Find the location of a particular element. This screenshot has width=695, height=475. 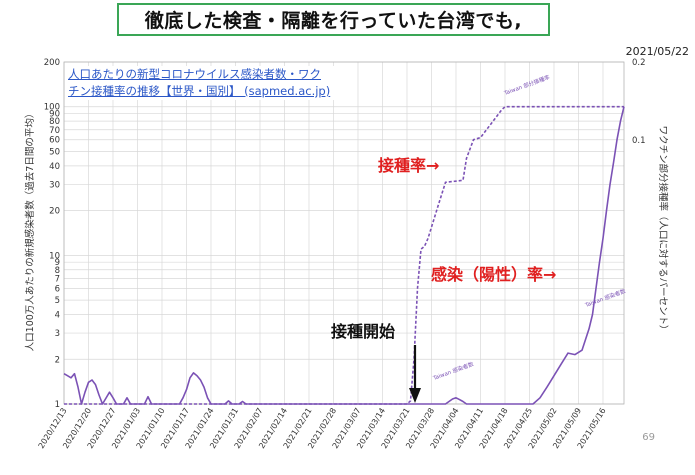

chart-title-line-2: チン接種率の推移【世界・国別】 (sapmed.ac.jp) is located at coordinates (199, 91).